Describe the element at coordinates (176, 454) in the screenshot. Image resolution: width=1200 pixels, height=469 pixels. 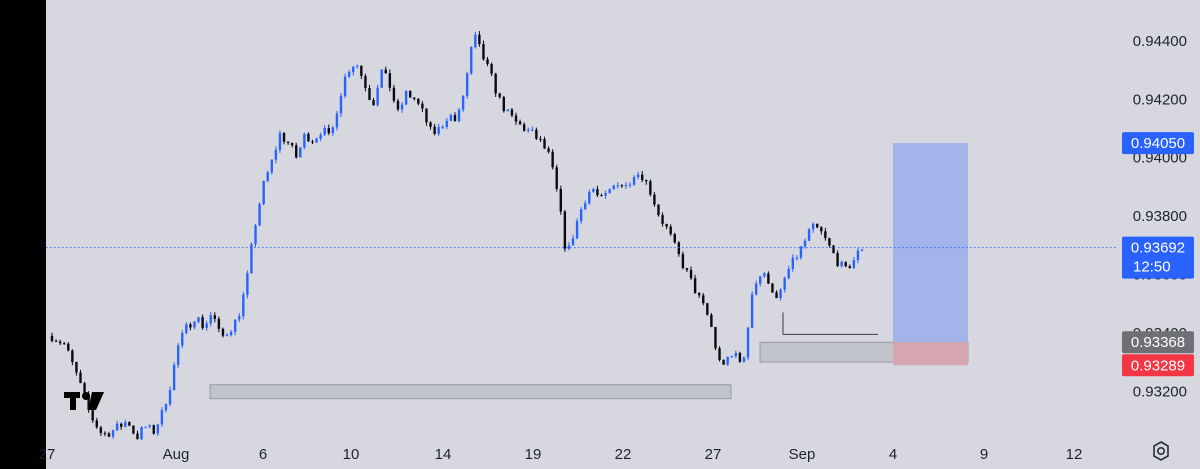
I see `x-tick-label: Aug` at that location.